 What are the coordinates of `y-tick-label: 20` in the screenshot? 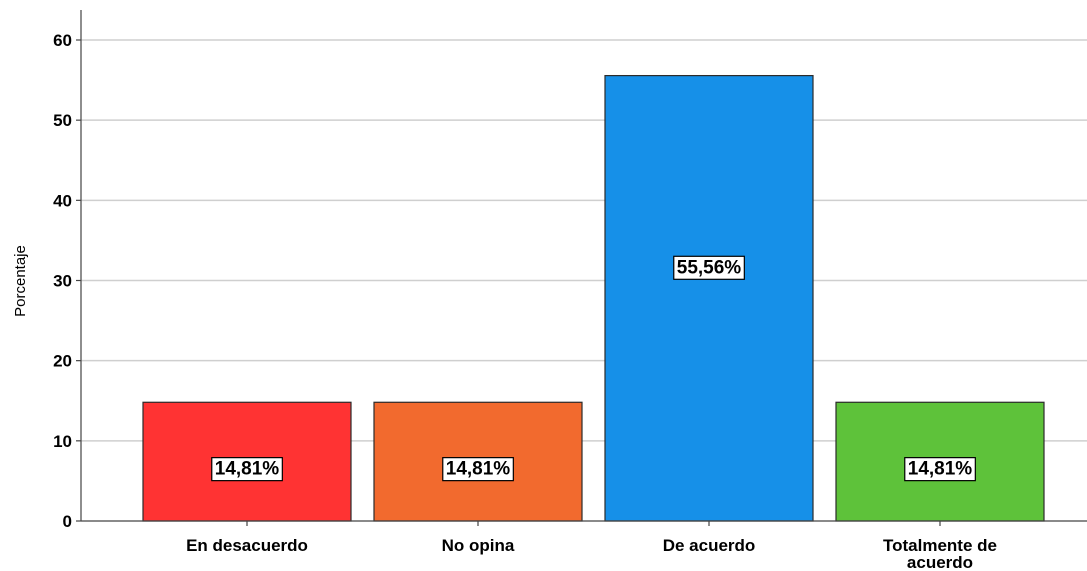 It's located at (62, 361).